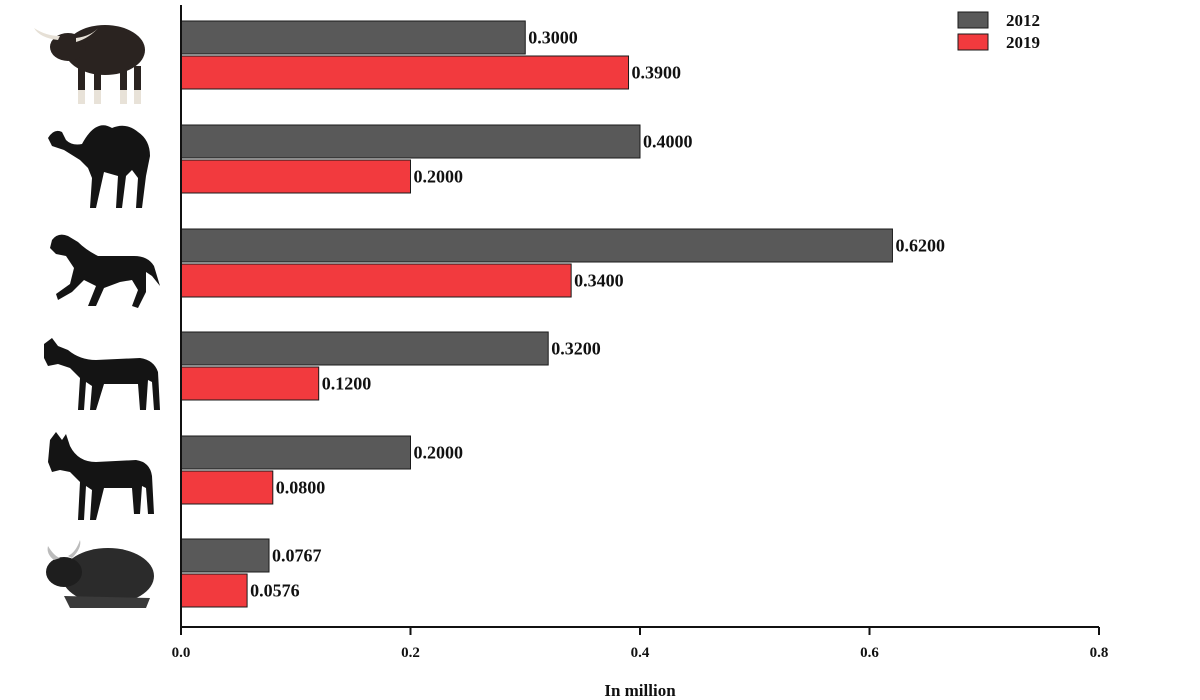 This screenshot has height=700, width=1200. What do you see at coordinates (640, 690) in the screenshot?
I see `x-axis-title: In million` at bounding box center [640, 690].